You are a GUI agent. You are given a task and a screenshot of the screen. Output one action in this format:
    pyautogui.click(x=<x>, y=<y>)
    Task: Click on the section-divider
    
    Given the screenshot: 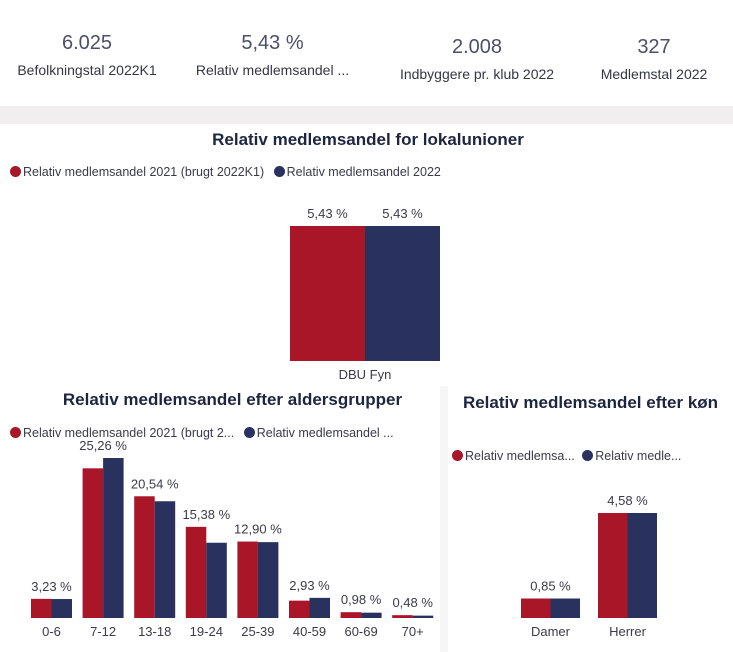 What is the action you would take?
    pyautogui.click(x=366, y=115)
    